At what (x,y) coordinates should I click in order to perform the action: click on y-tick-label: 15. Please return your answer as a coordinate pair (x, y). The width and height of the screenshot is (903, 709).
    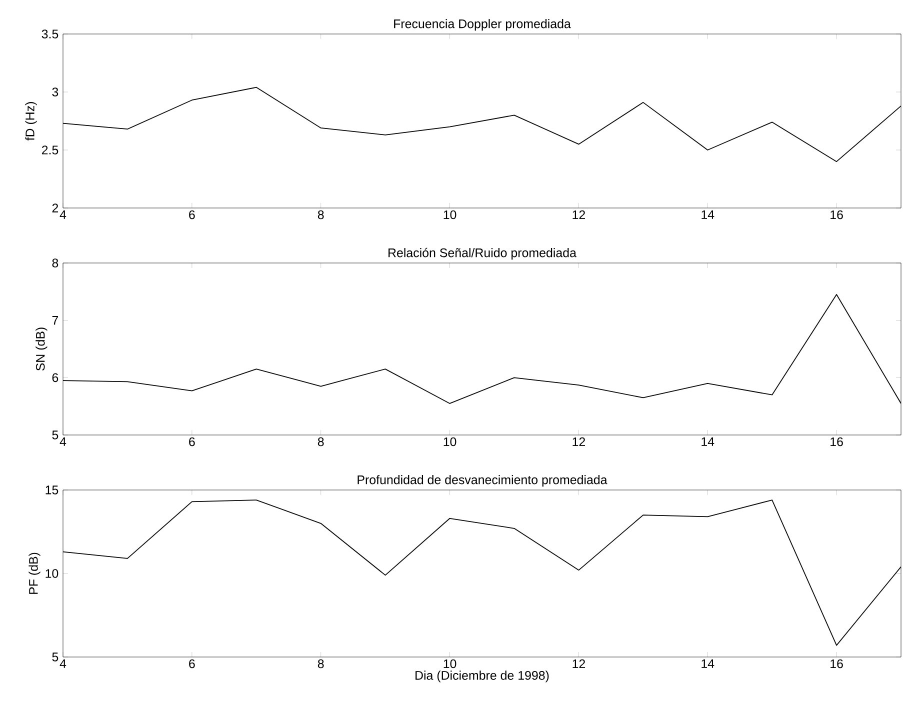
    Looking at the image, I should click on (52, 490).